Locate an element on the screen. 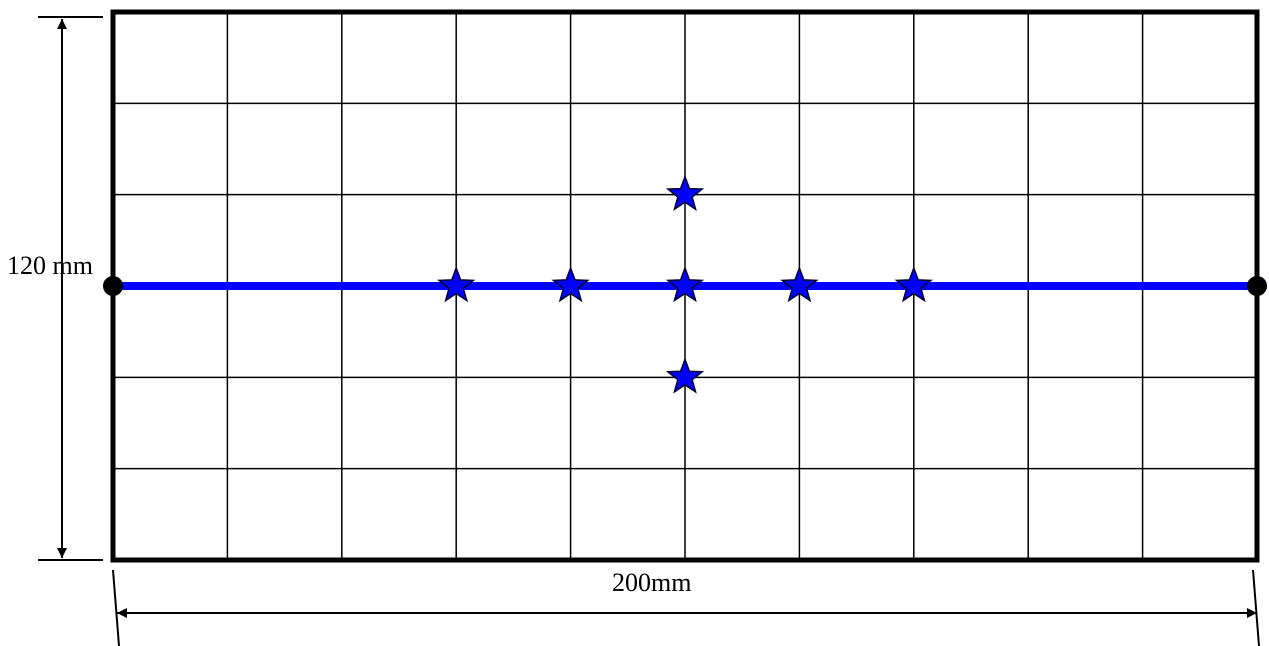 This screenshot has height=646, width=1269. height-label: 120 mm is located at coordinates (50, 265).